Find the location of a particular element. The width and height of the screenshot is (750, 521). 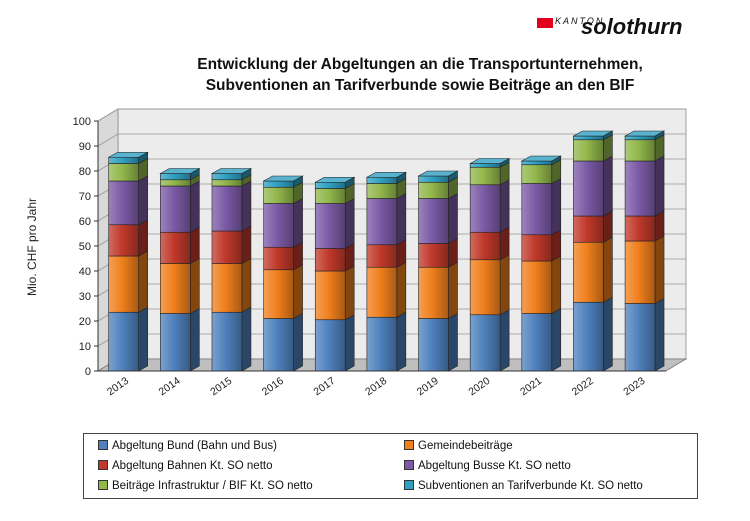

x-tick-label: 2021 is located at coordinates (531, 386).